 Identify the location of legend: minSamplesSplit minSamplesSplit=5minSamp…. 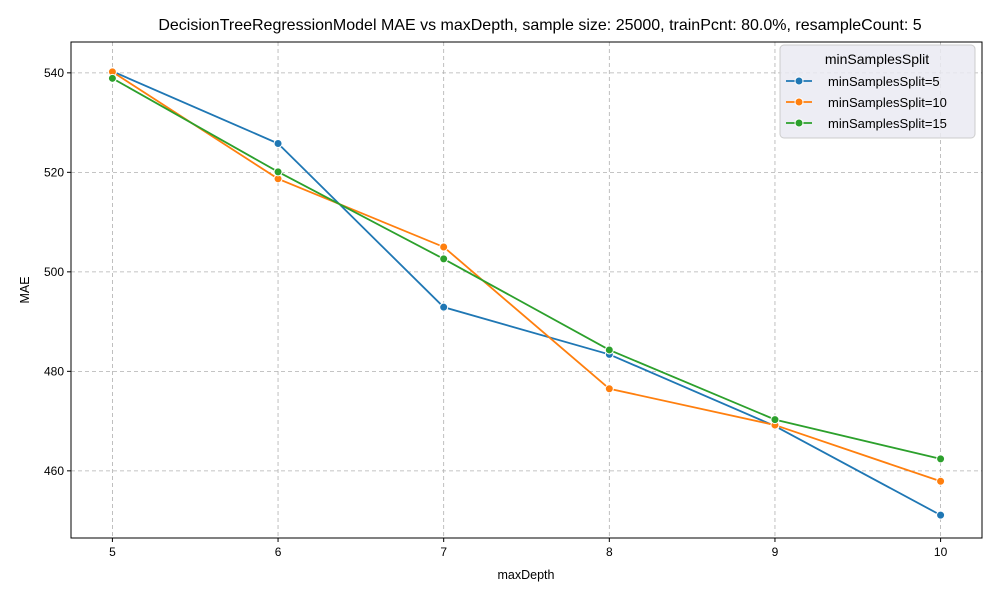
(877, 91).